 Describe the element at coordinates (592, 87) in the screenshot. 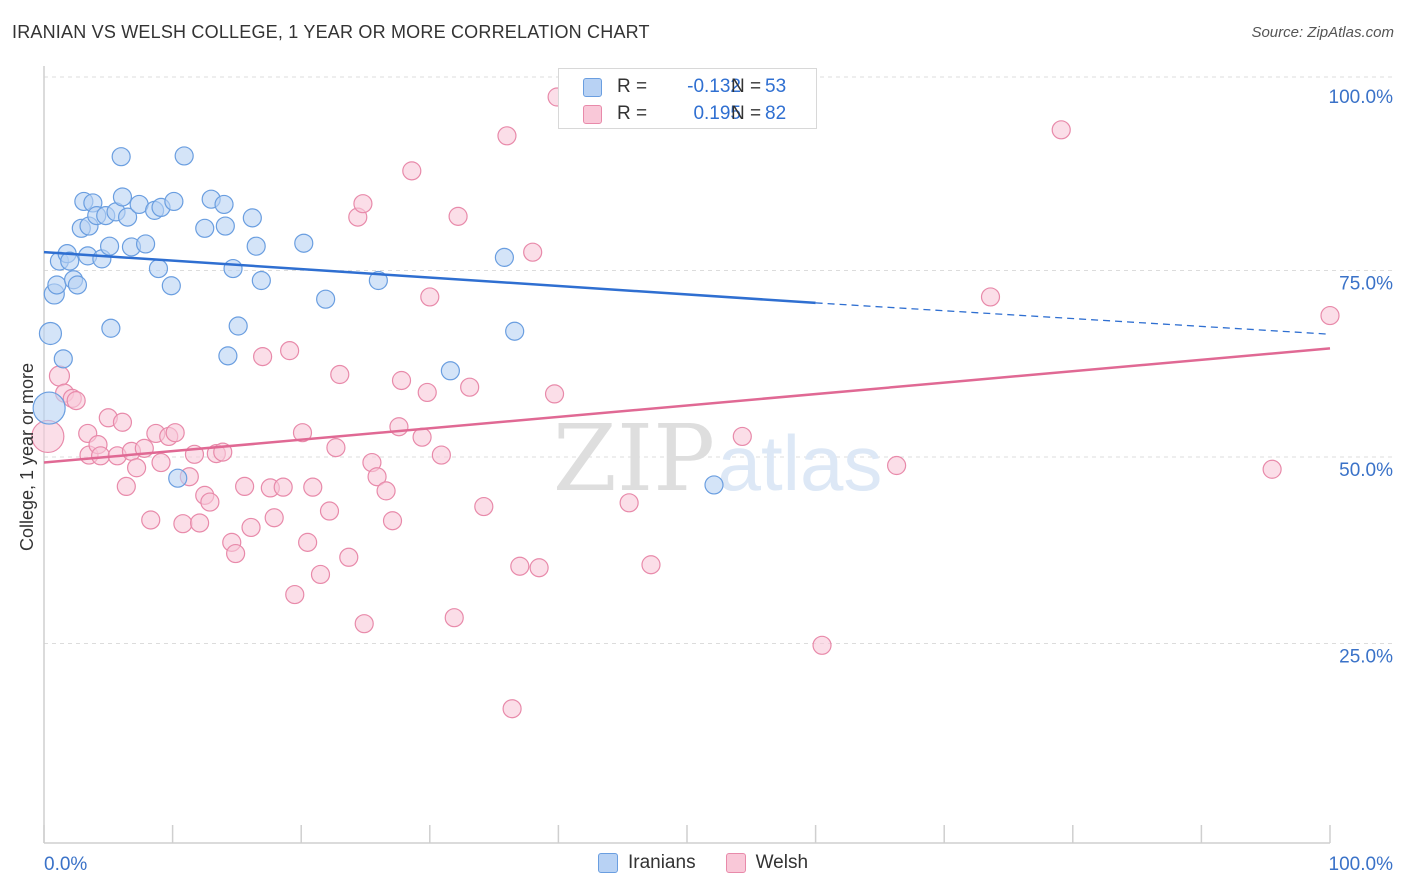

I see `iranians-swatch` at that location.